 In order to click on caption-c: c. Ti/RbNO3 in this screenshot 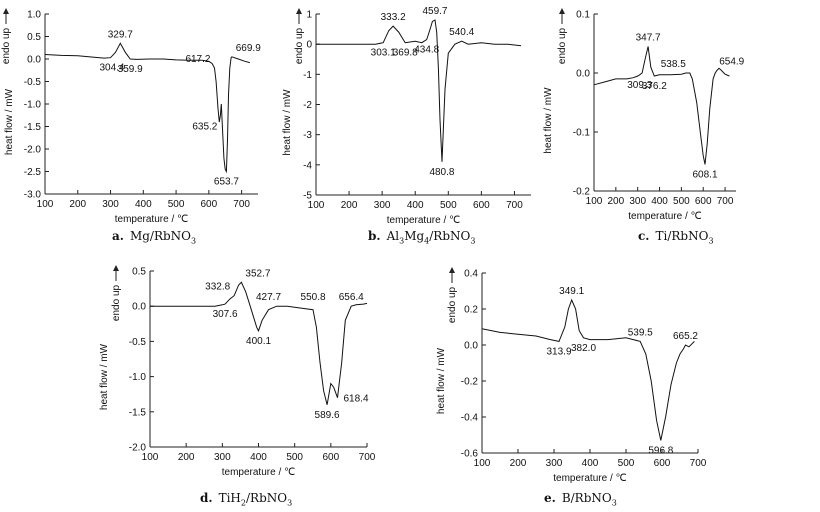, I will do `click(676, 237)`.